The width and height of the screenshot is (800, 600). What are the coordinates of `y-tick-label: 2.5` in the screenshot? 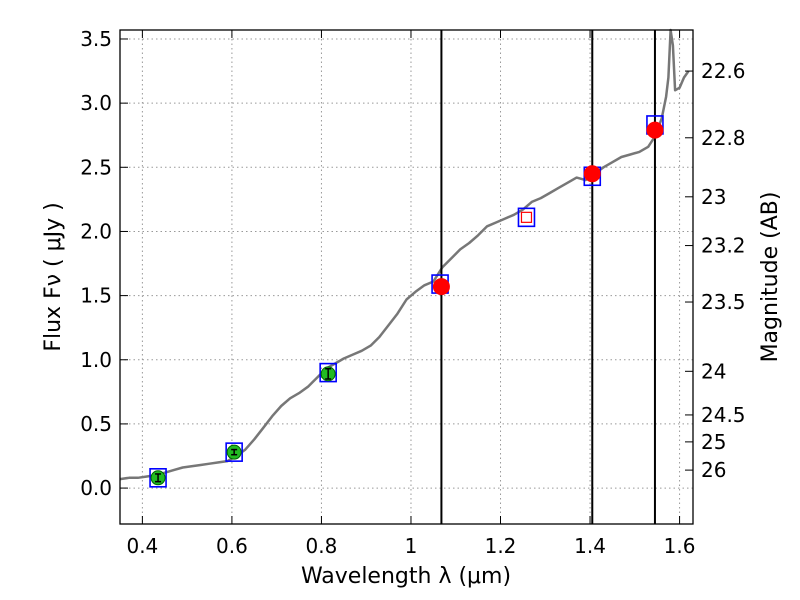 It's located at (96, 167).